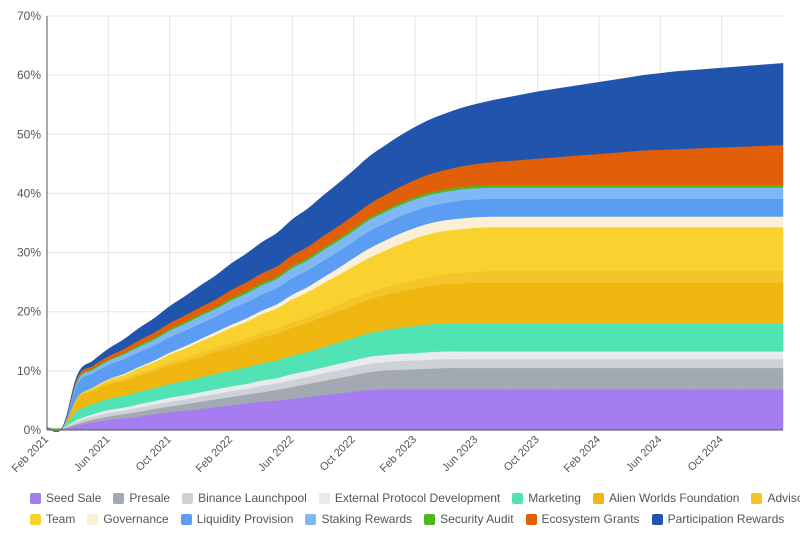 The height and width of the screenshot is (540, 800). What do you see at coordinates (252, 498) in the screenshot?
I see `legend-label: Binance Launchpool` at bounding box center [252, 498].